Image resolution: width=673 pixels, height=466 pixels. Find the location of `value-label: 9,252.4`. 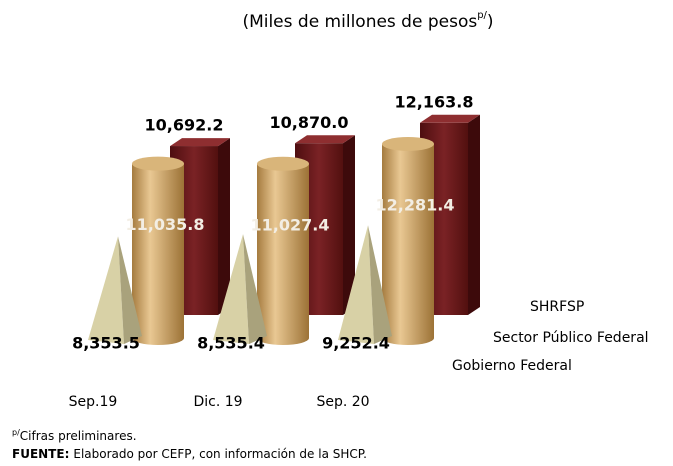

value-label: 9,252.4 is located at coordinates (356, 343).